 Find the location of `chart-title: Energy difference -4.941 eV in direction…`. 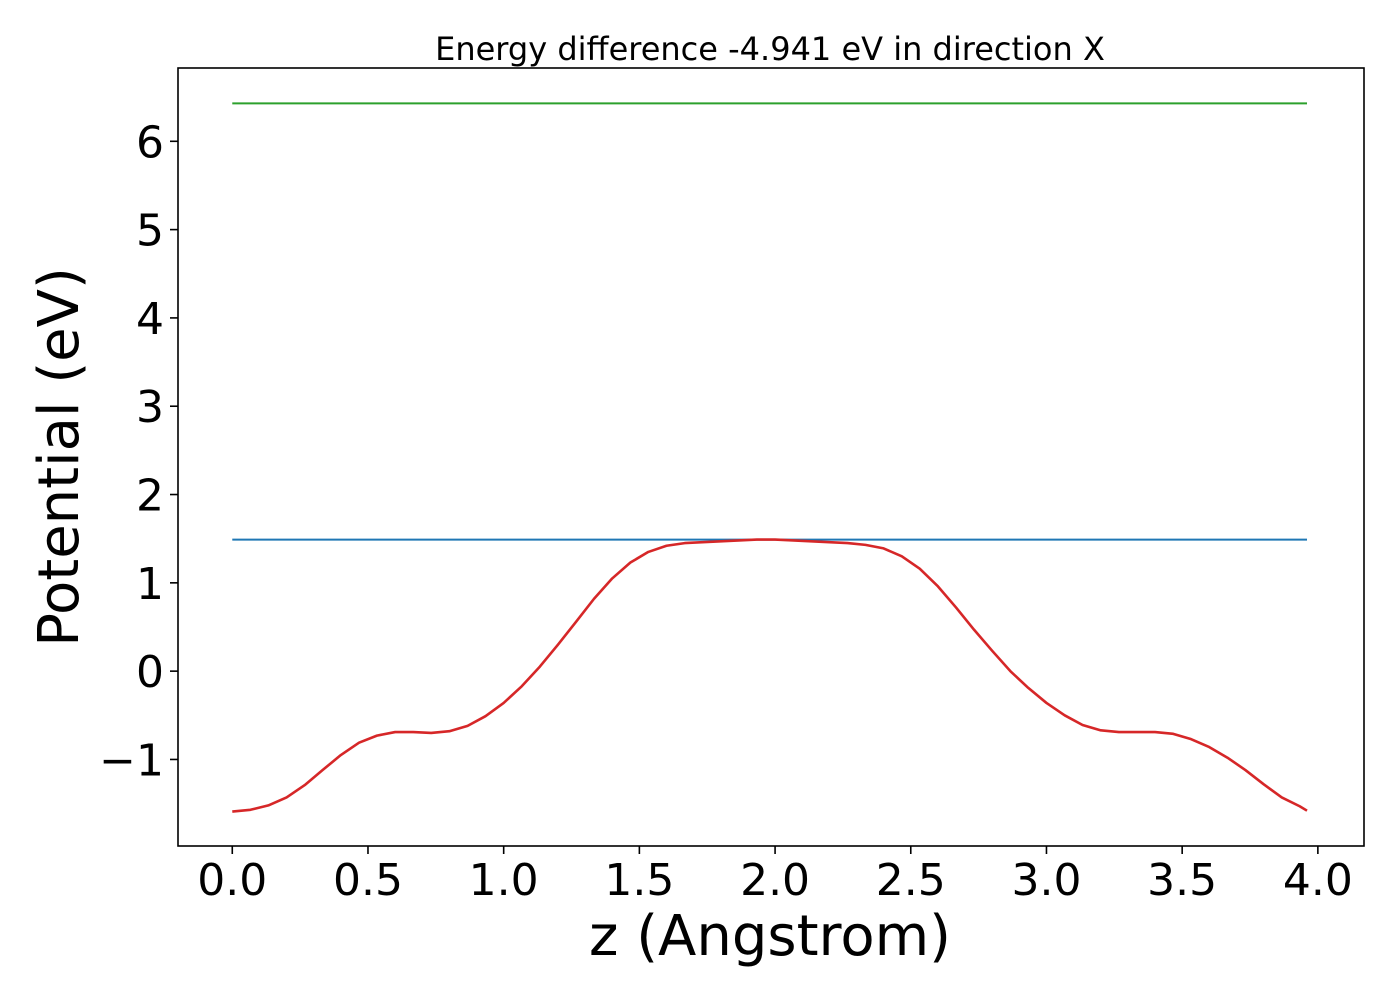

chart-title: Energy difference -4.941 eV in direction… is located at coordinates (770, 49).